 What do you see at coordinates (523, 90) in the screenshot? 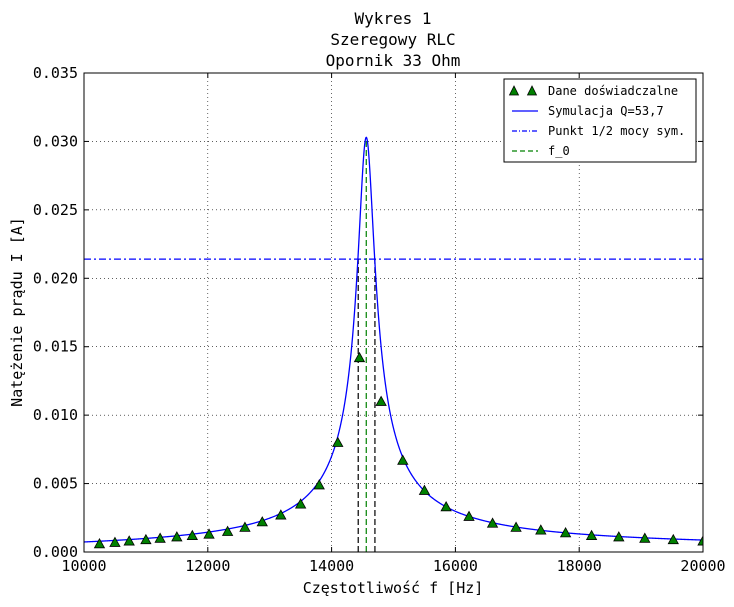
I see `legend-sample` at bounding box center [523, 90].